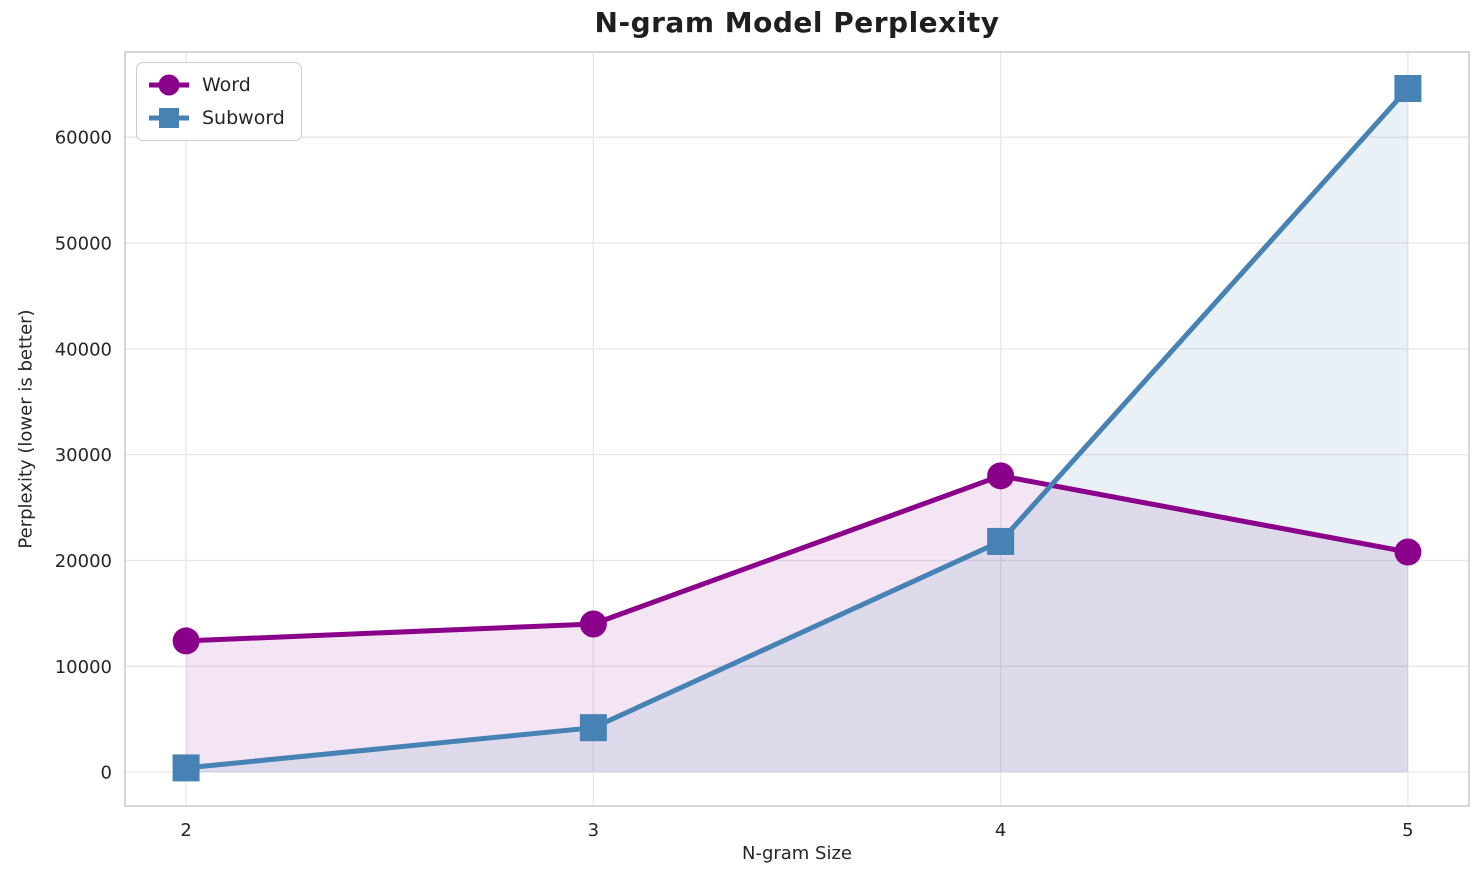 The height and width of the screenshot is (885, 1484). I want to click on legend-label-subword: Subword, so click(243, 118).